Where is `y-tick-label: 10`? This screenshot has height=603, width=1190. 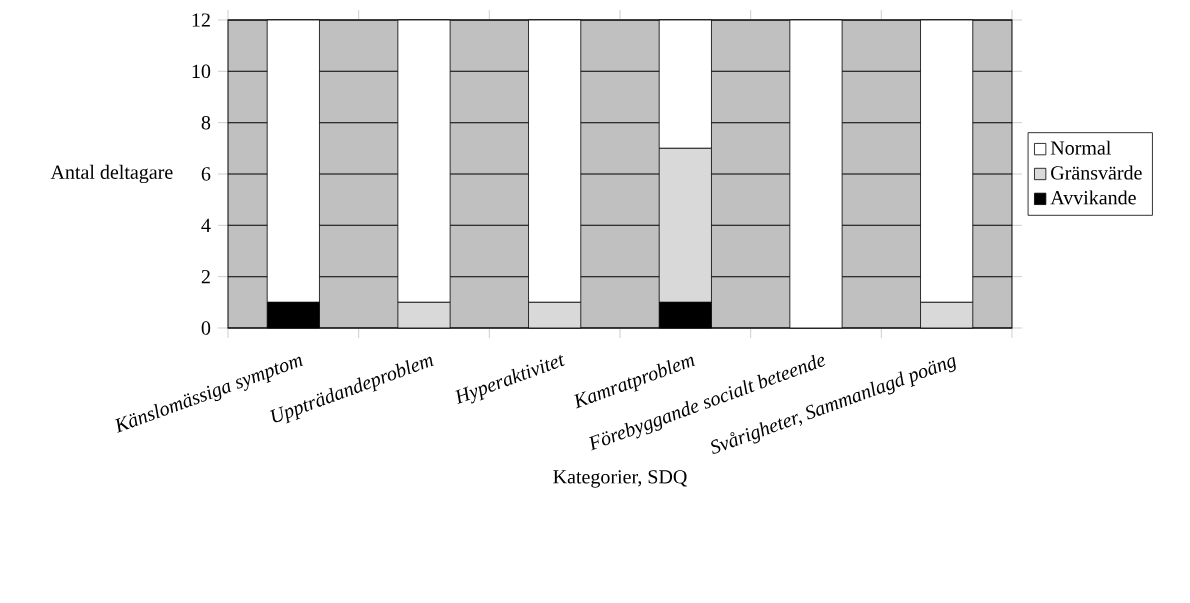
y-tick-label: 10 is located at coordinates (201, 71).